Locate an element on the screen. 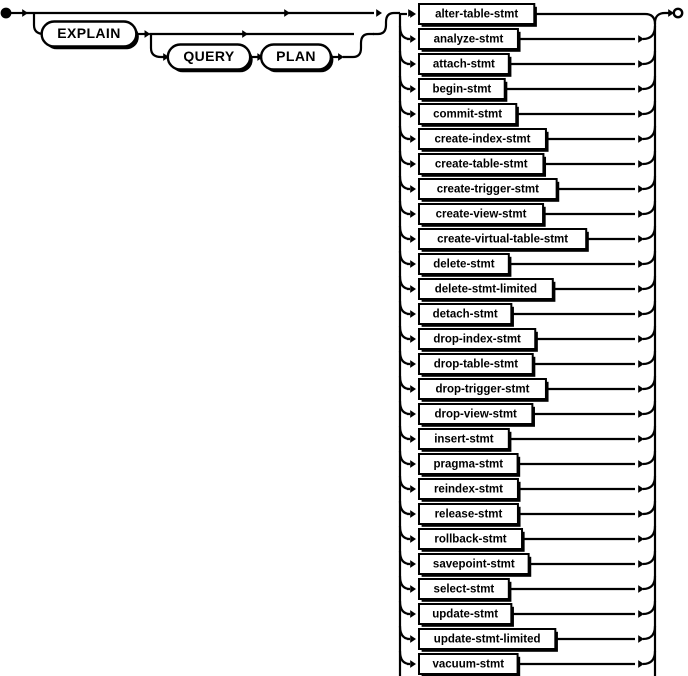  nonterminal-create-view-stmt: create-view-stmt is located at coordinates (482, 215).